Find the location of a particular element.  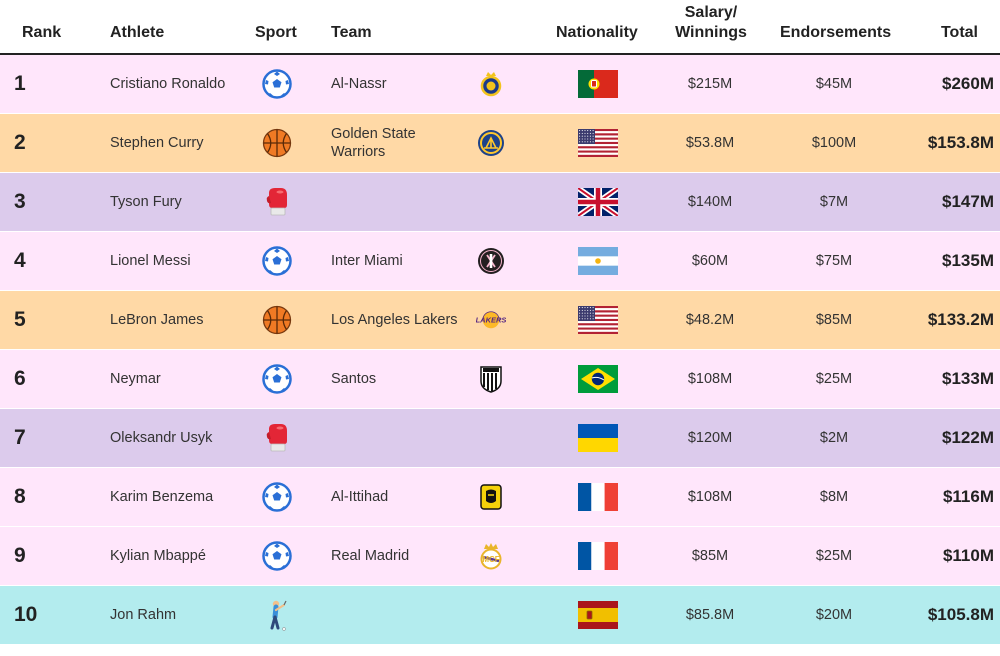

salary-cell: $85M is located at coordinates (710, 556).